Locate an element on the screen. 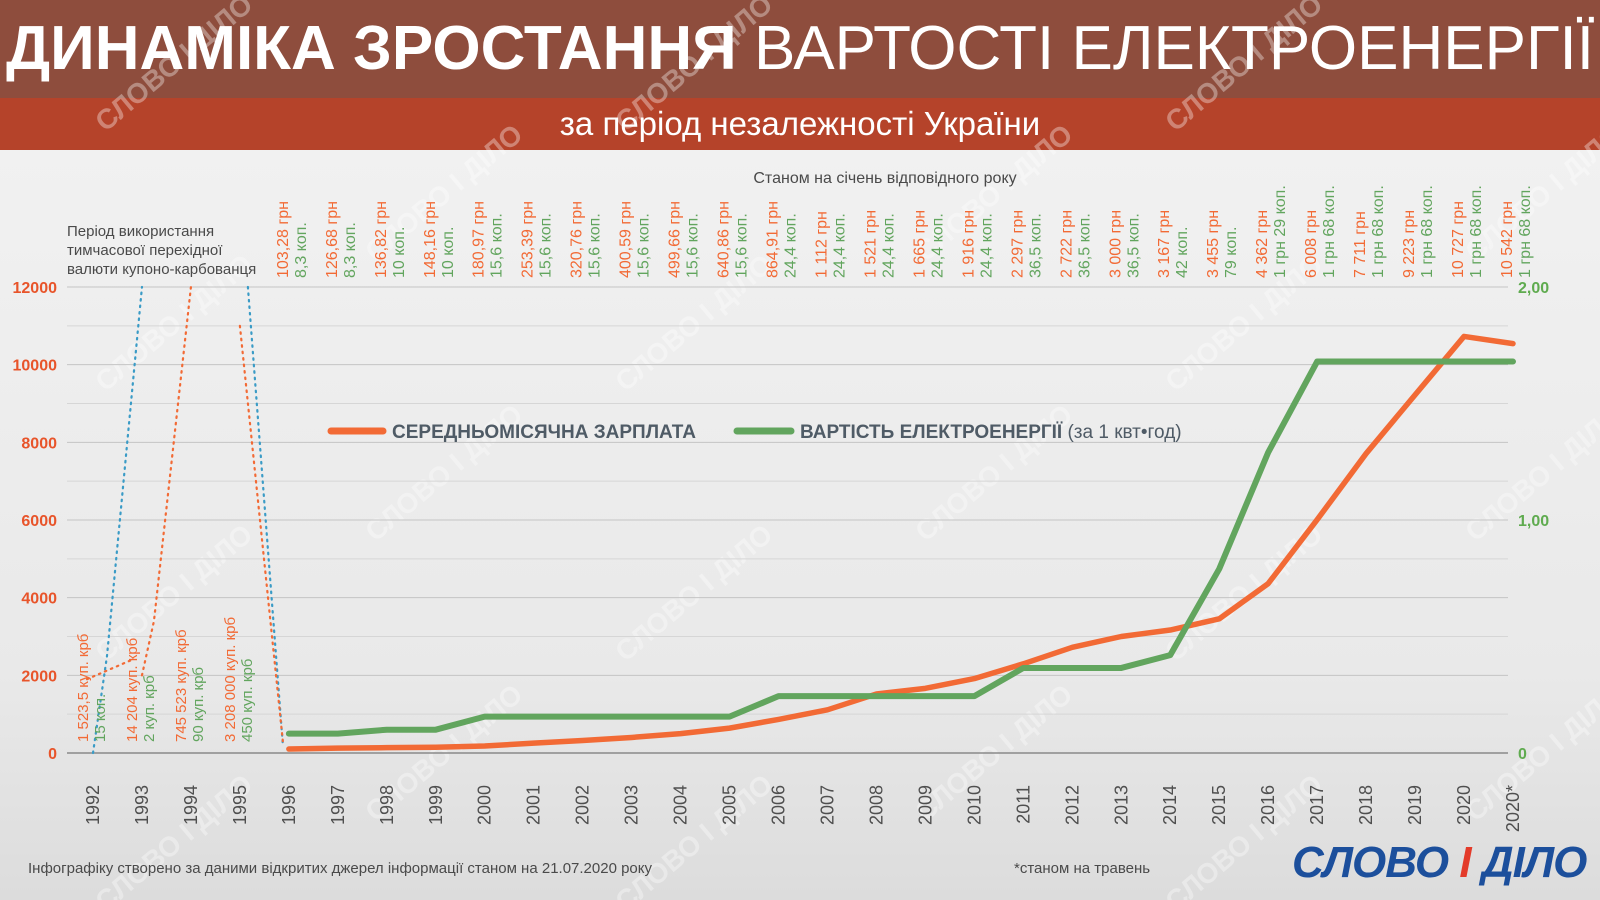 This screenshot has height=900, width=1600. salary-data-label: 3 455 грн is located at coordinates (1213, 244).